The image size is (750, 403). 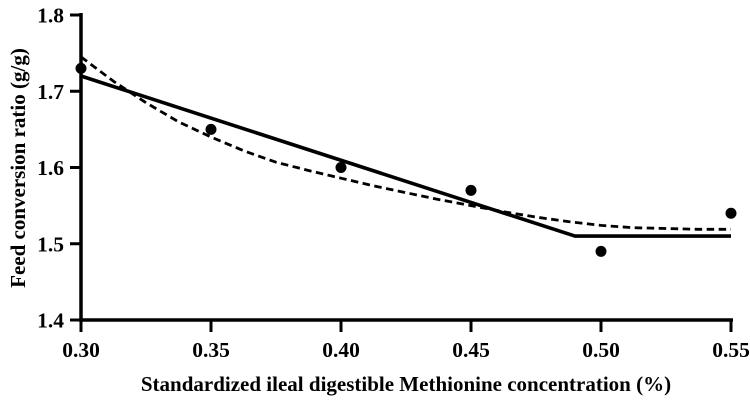 I want to click on y-tick-label: 1.7, so click(x=50, y=92).